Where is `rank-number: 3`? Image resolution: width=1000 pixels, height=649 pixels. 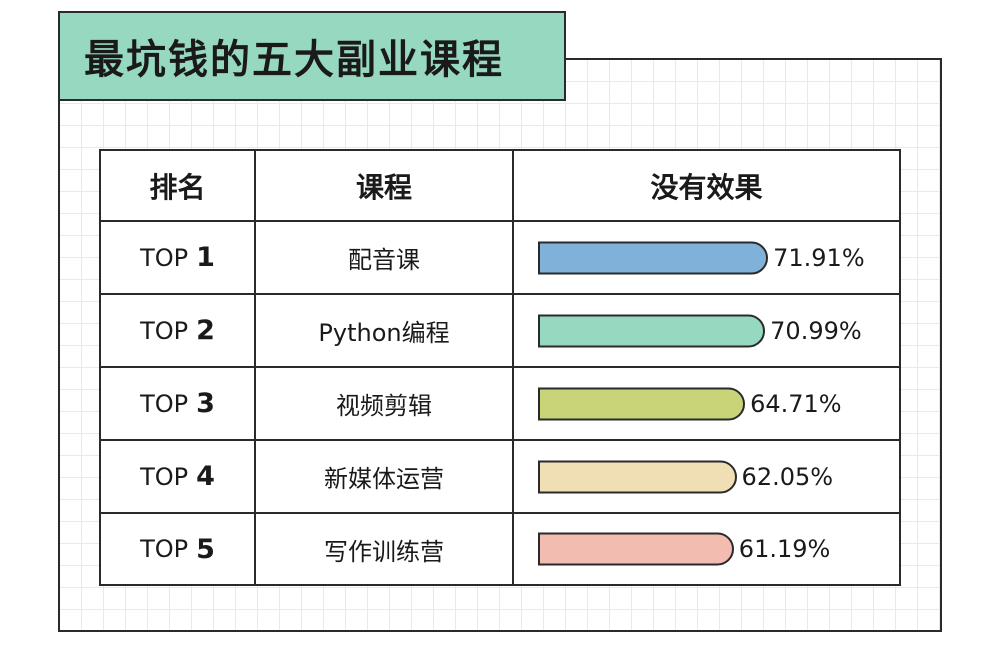
rank-number: 3 is located at coordinates (205, 403).